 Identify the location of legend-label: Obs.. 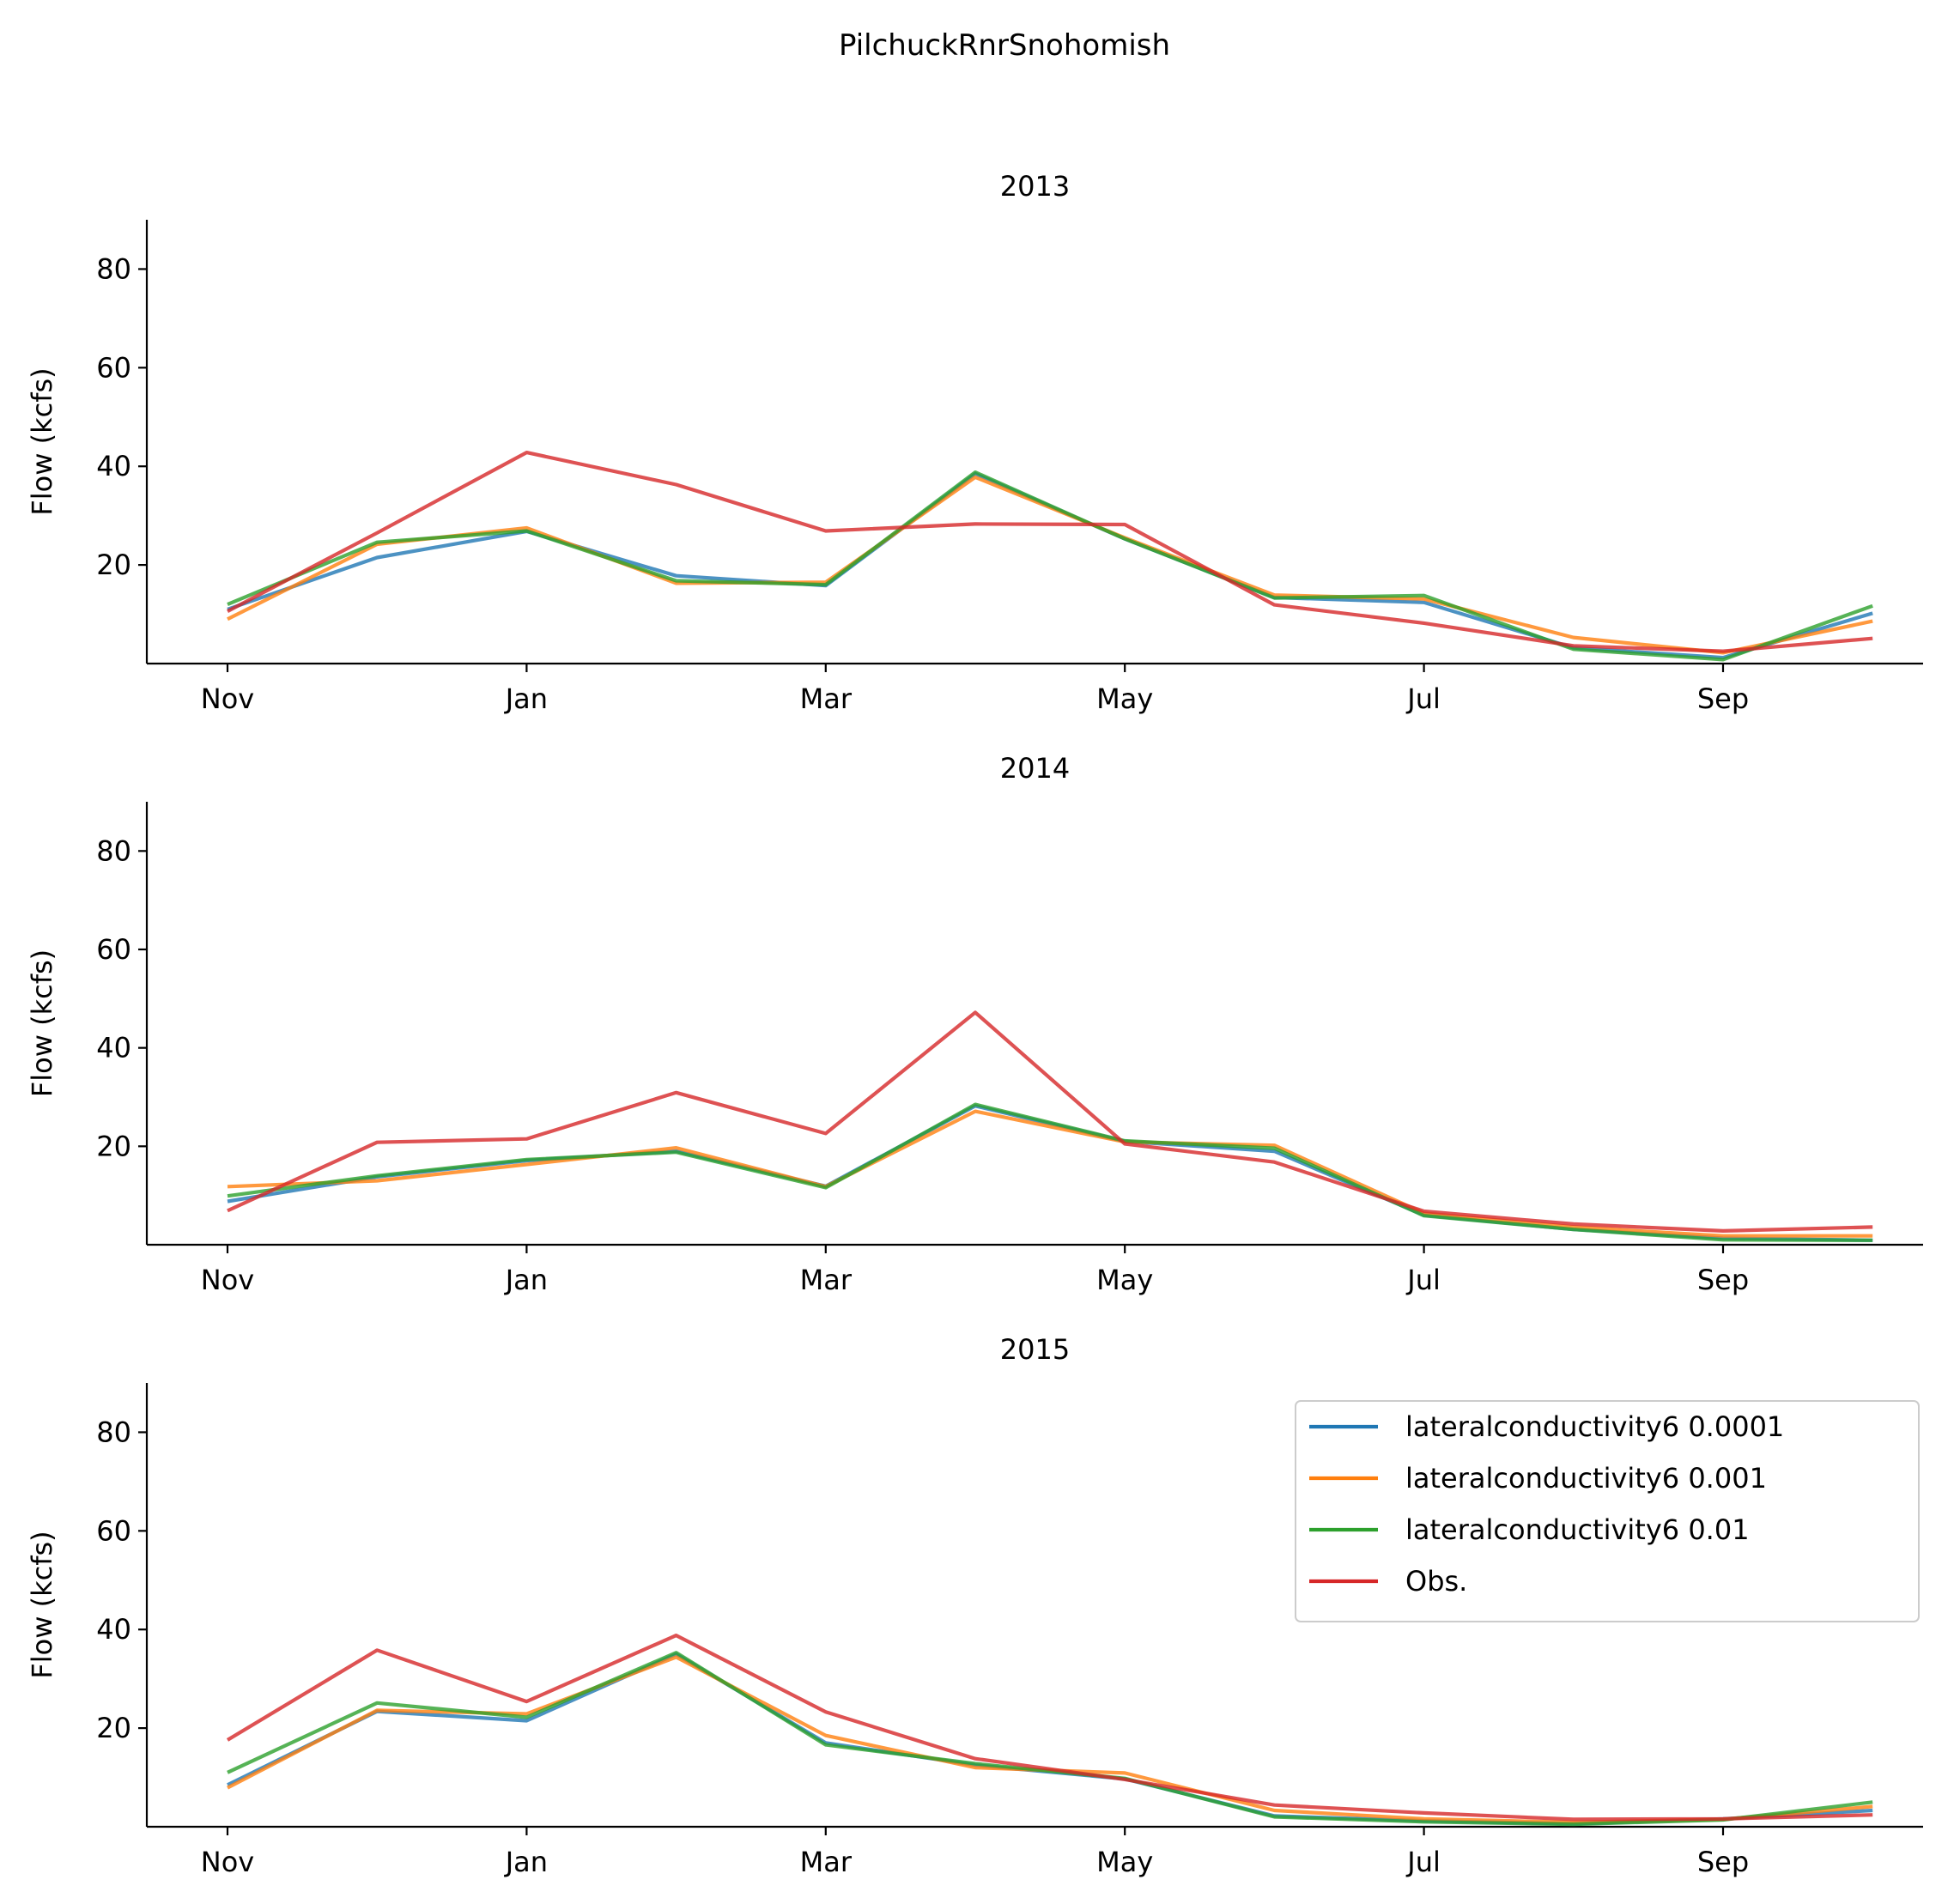
(1436, 1582).